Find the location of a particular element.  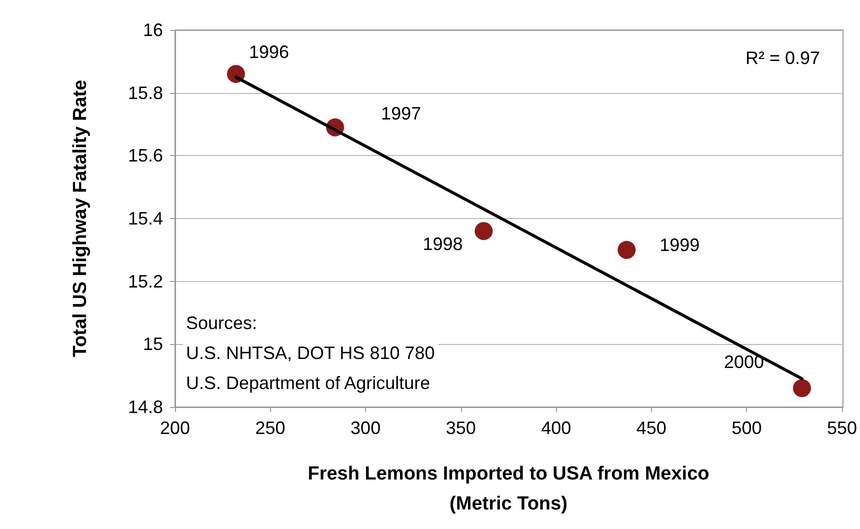

annotation: R² = 0.97 is located at coordinates (782, 58).